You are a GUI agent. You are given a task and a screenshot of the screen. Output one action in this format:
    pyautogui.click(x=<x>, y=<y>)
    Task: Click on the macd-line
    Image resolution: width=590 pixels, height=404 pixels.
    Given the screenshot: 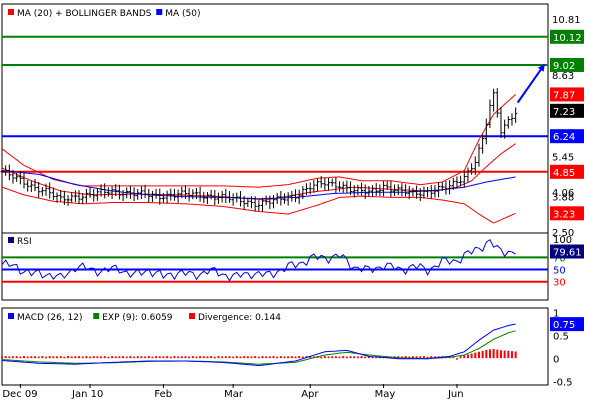 What is the action you would take?
    pyautogui.click(x=258, y=345)
    